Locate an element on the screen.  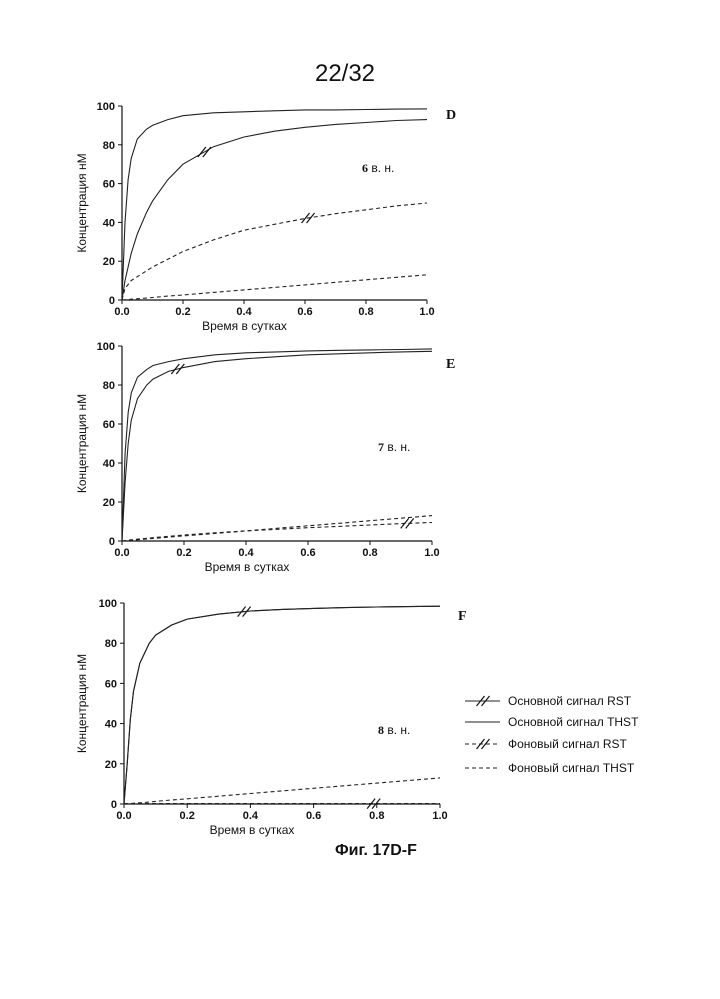
panel-letter: F is located at coordinates (462, 616).